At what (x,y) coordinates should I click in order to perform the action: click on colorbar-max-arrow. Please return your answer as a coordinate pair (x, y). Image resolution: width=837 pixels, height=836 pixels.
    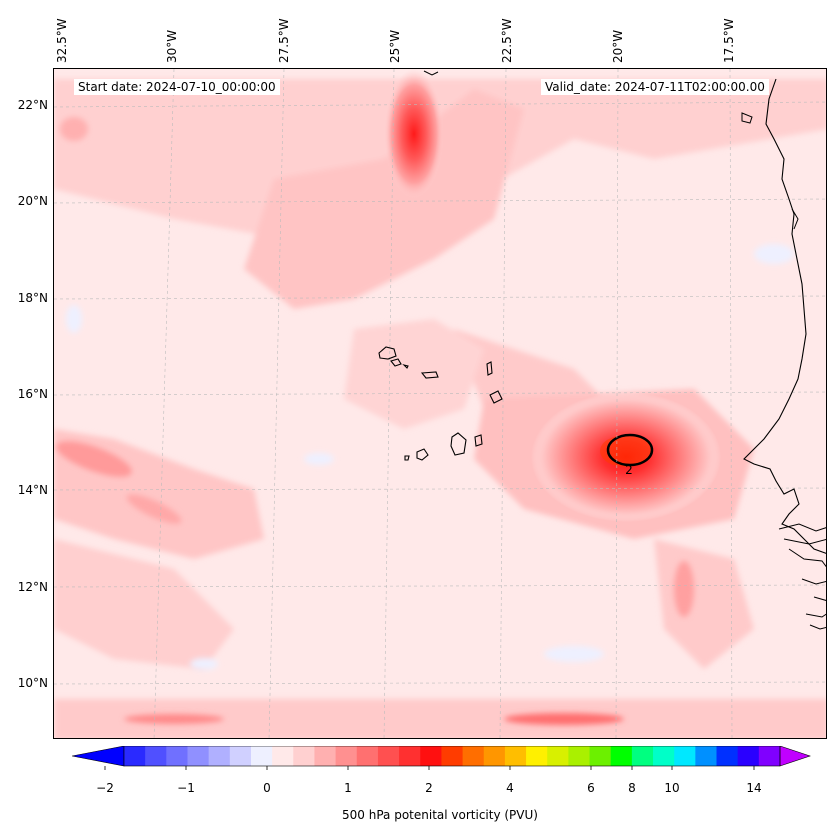
    Looking at the image, I should click on (795, 756).